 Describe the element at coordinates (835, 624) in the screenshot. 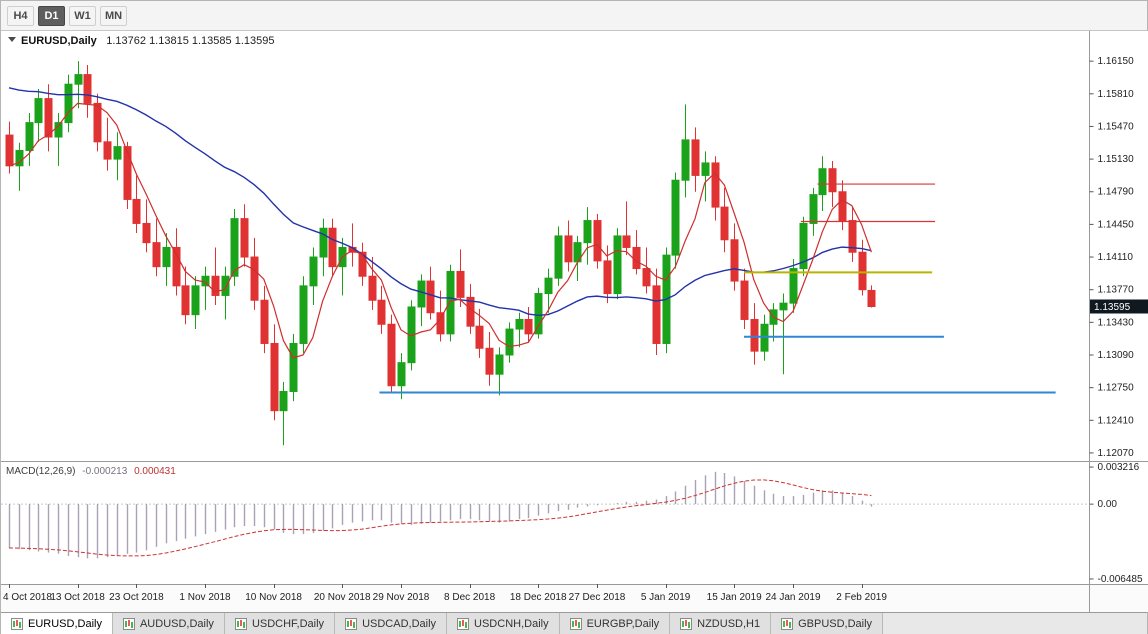

I see `chart-tab-label: GBPUSD,Daily` at that location.